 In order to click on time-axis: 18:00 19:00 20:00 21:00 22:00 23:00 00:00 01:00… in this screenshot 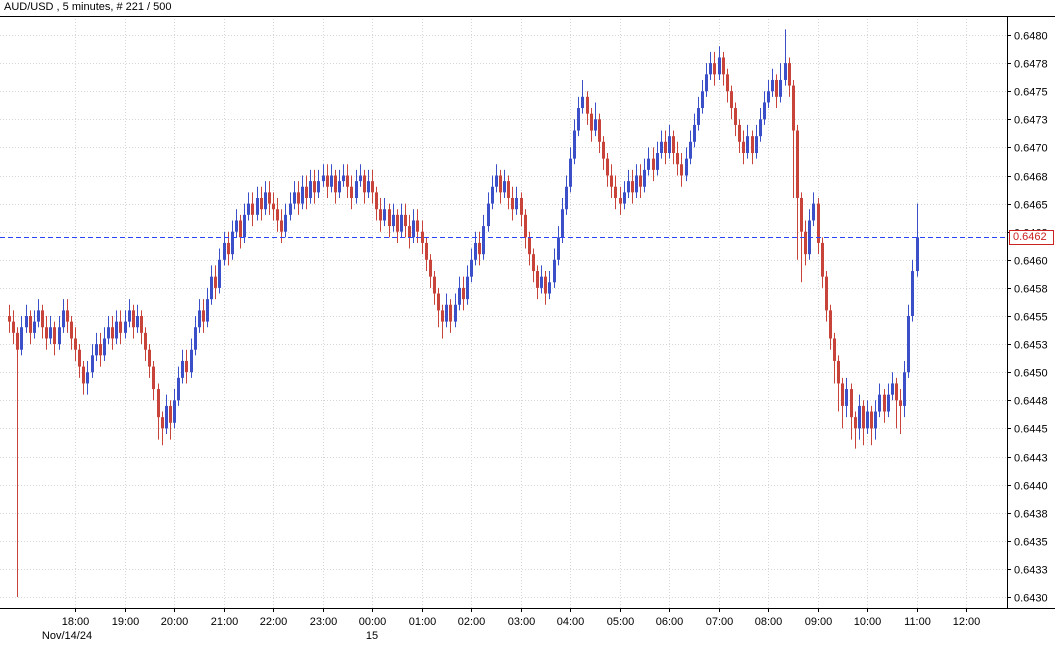, I will do `click(511, 625)`.